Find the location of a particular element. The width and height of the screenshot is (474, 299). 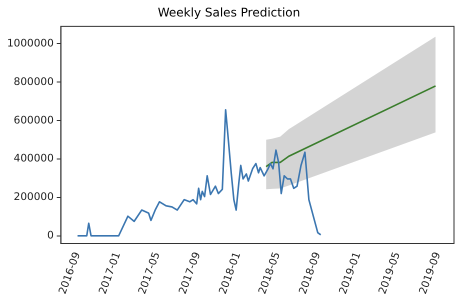

y-tick-label: 400000 is located at coordinates (34, 158).